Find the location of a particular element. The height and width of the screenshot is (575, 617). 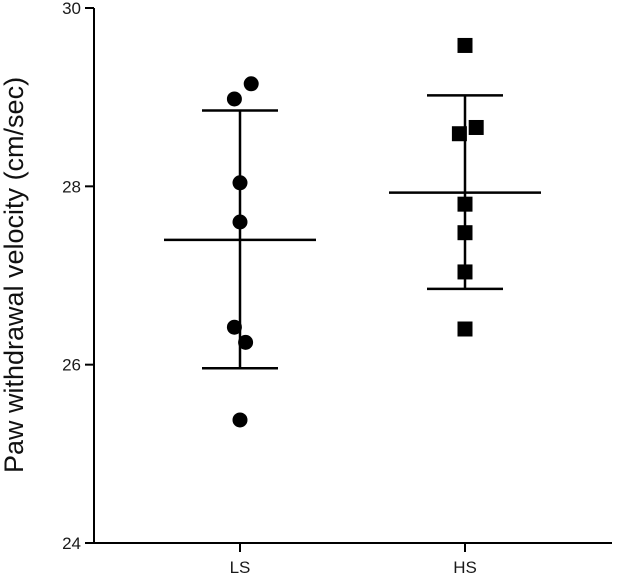

y-axis-title: Paw withdrawal velocity (cm/sec) is located at coordinates (14, 275).